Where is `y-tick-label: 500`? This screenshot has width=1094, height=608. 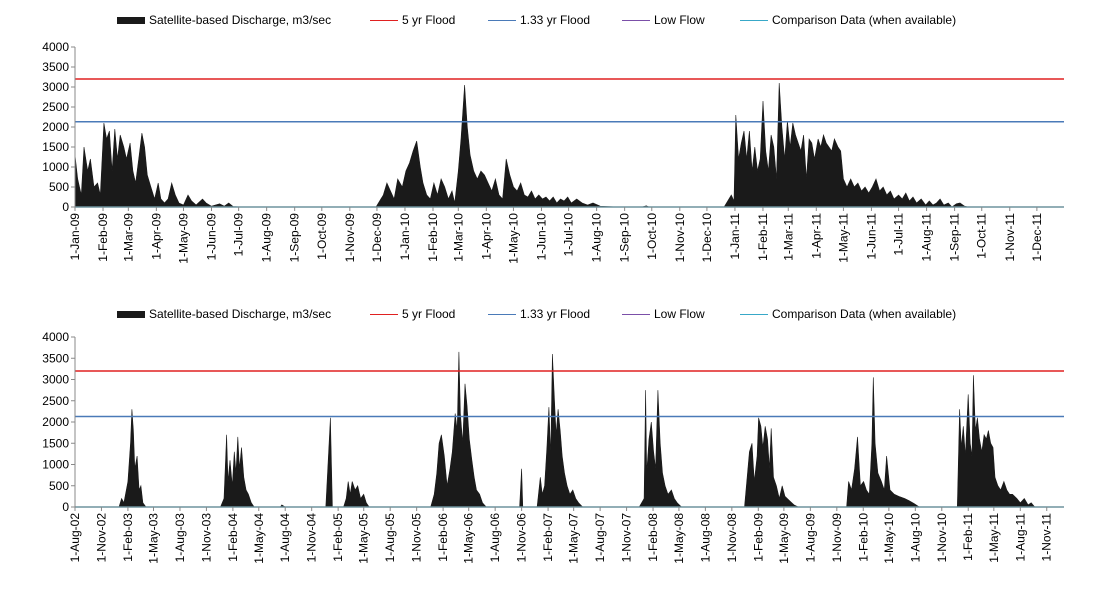
y-tick-label: 500 is located at coordinates (59, 187).